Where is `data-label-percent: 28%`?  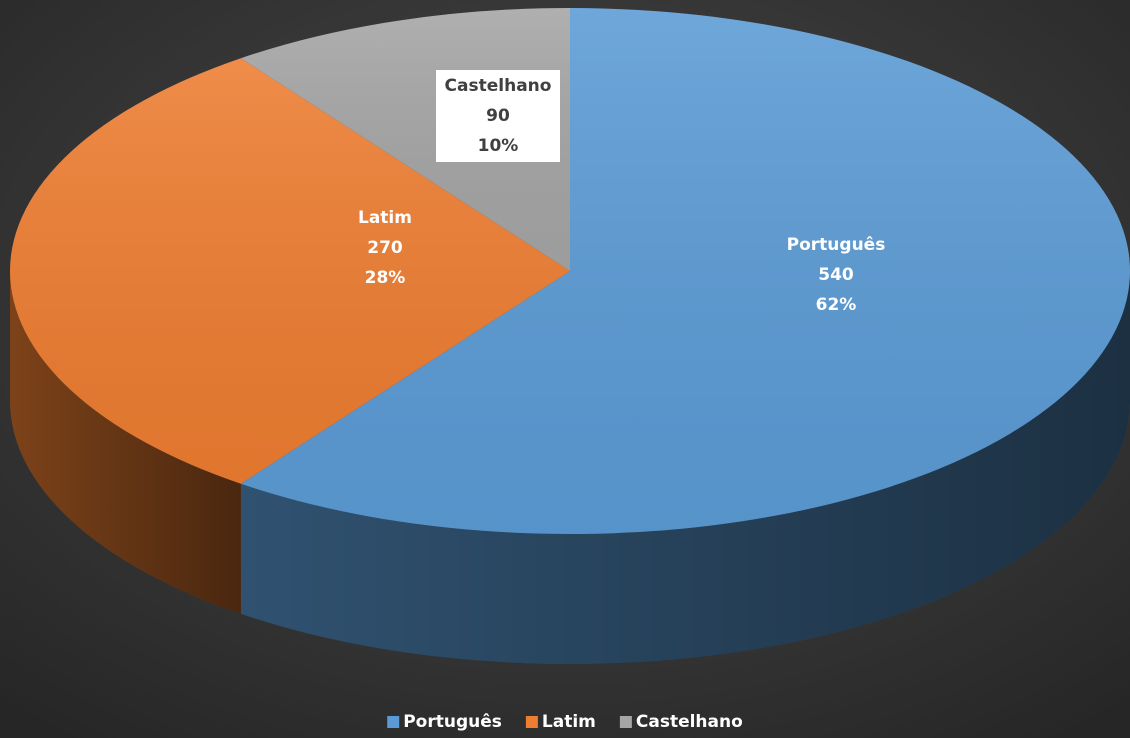
data-label-percent: 28% is located at coordinates (385, 278).